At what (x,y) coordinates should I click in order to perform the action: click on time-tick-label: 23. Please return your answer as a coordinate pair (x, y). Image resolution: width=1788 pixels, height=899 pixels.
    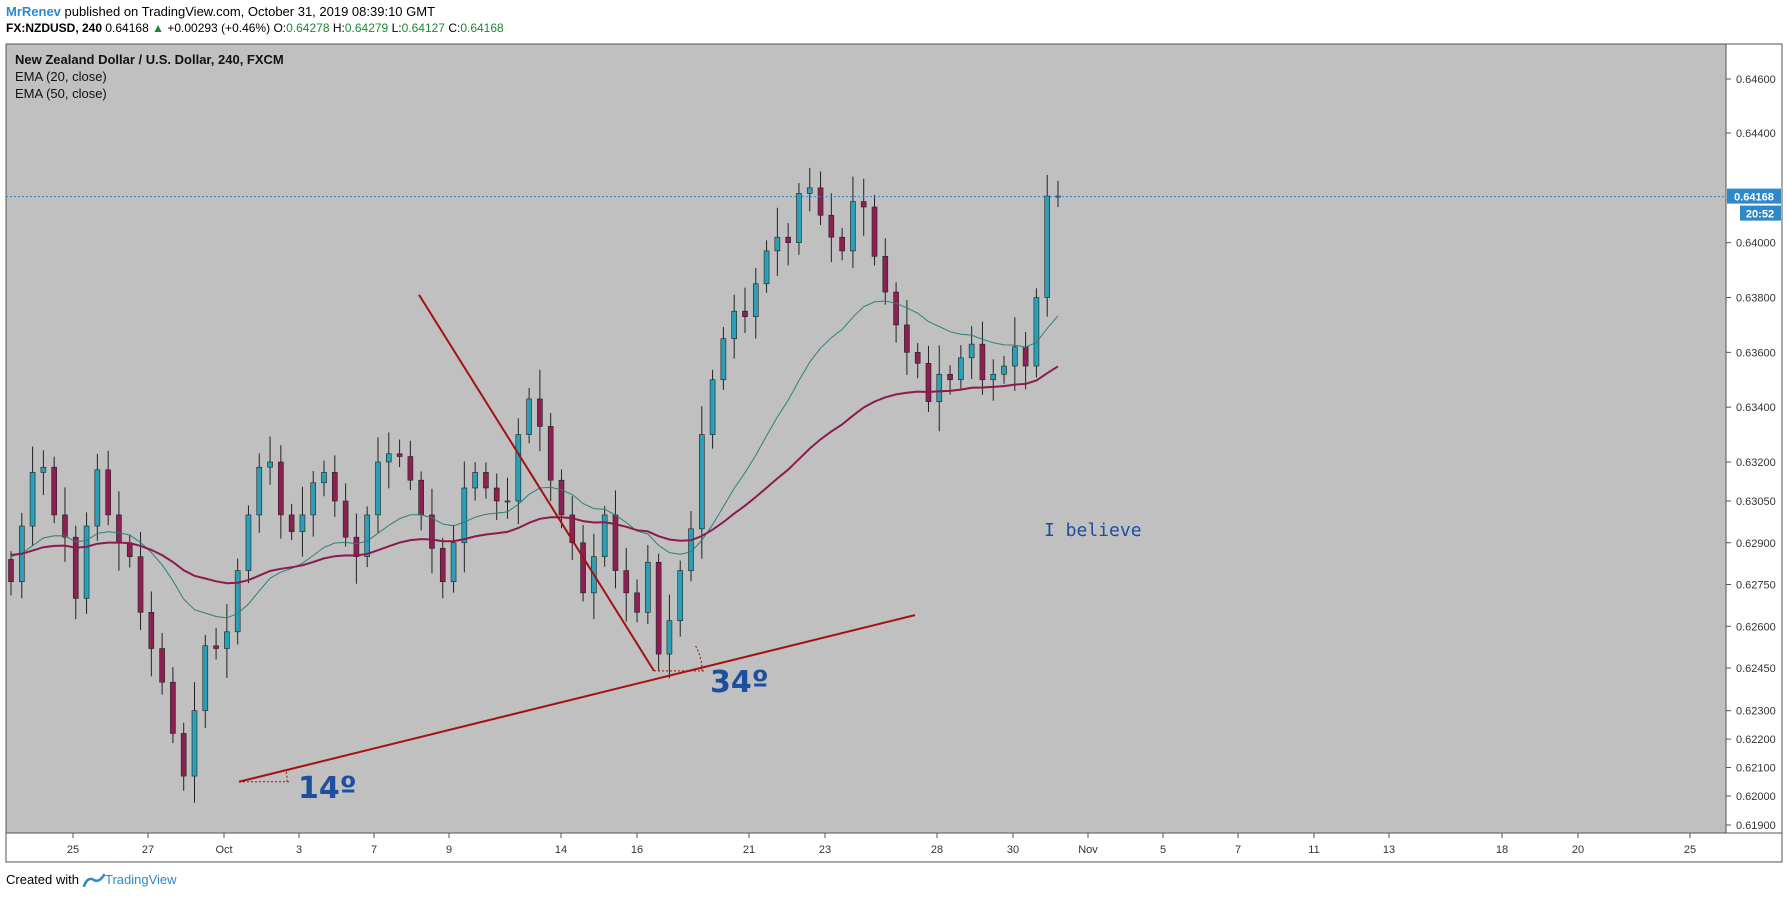
    Looking at the image, I should click on (825, 850).